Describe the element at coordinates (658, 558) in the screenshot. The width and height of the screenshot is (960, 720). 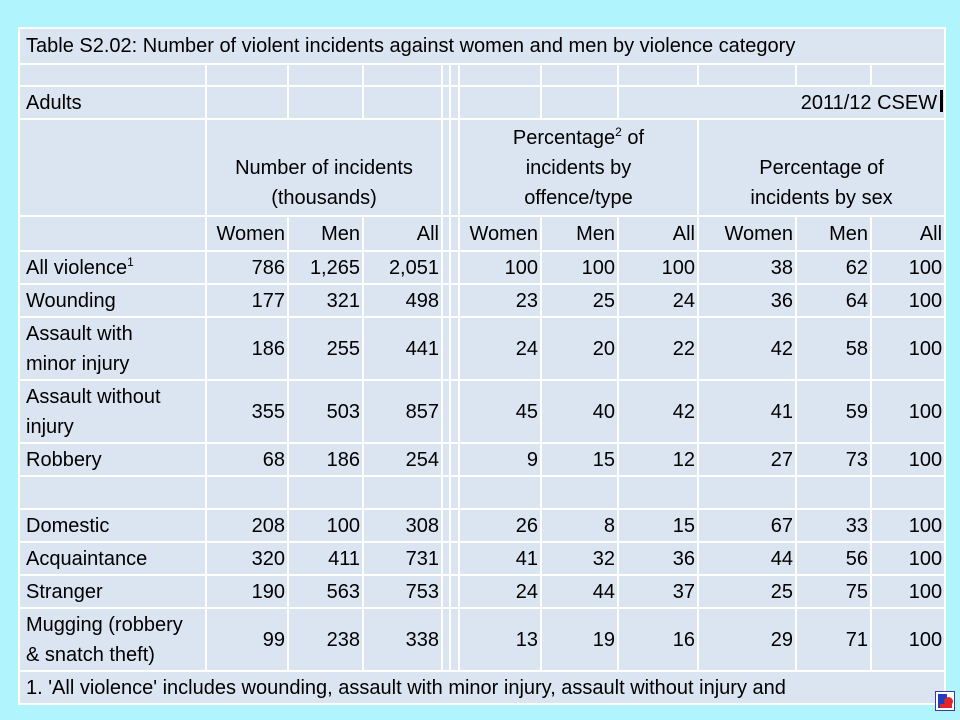
I see `pct-by-type-all-cell: 36` at that location.